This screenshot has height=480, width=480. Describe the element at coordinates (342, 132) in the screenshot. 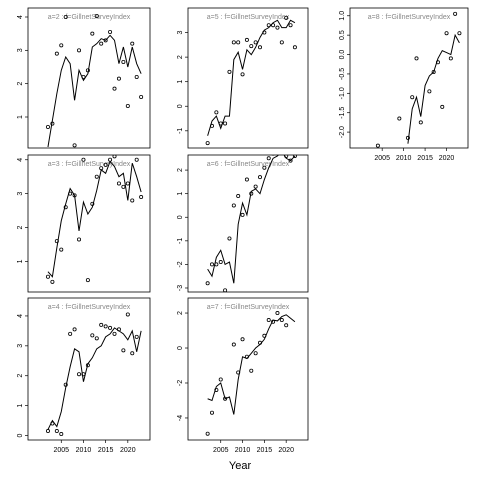

I see `y-tick-label: -2.0` at that location.